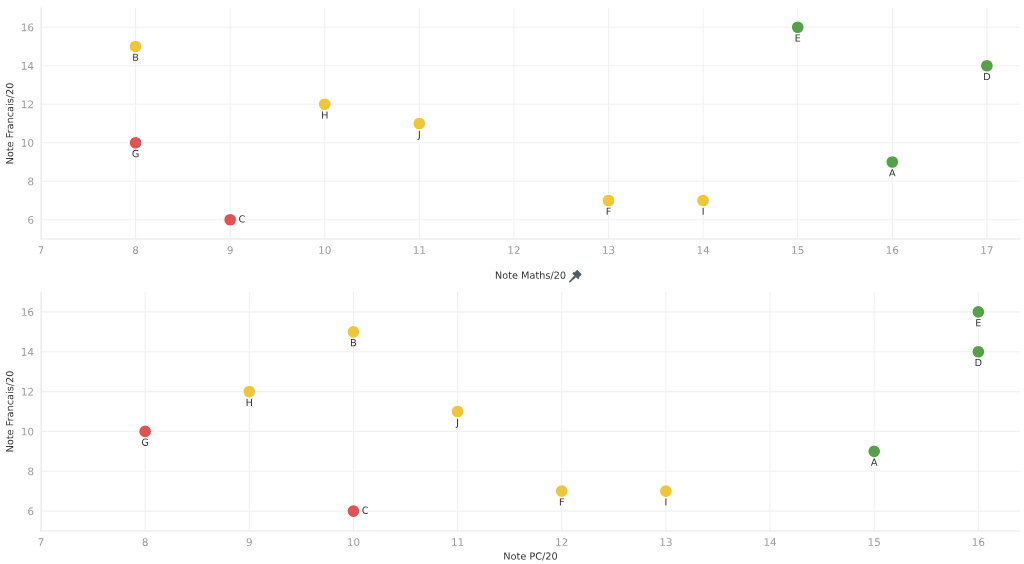 The width and height of the screenshot is (1024, 564). What do you see at coordinates (987, 250) in the screenshot?
I see `x-tick-label: 17` at bounding box center [987, 250].